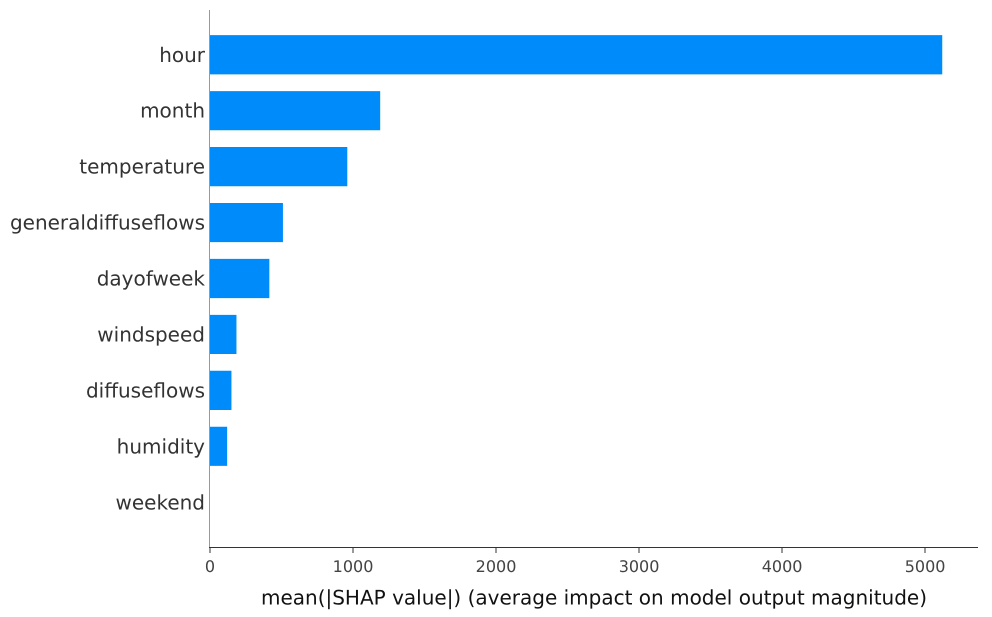  I want to click on x-tick-label: 3000, so click(639, 566).